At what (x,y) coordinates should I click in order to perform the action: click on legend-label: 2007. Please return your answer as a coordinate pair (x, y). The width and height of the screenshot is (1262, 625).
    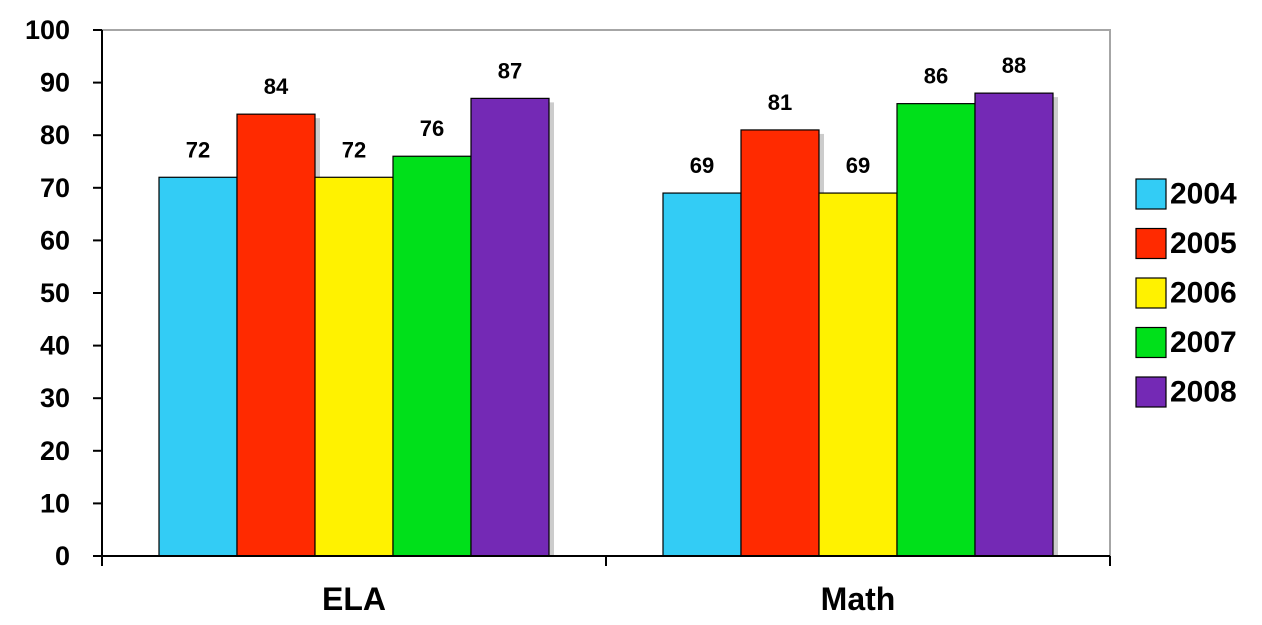
    Looking at the image, I should click on (1203, 342).